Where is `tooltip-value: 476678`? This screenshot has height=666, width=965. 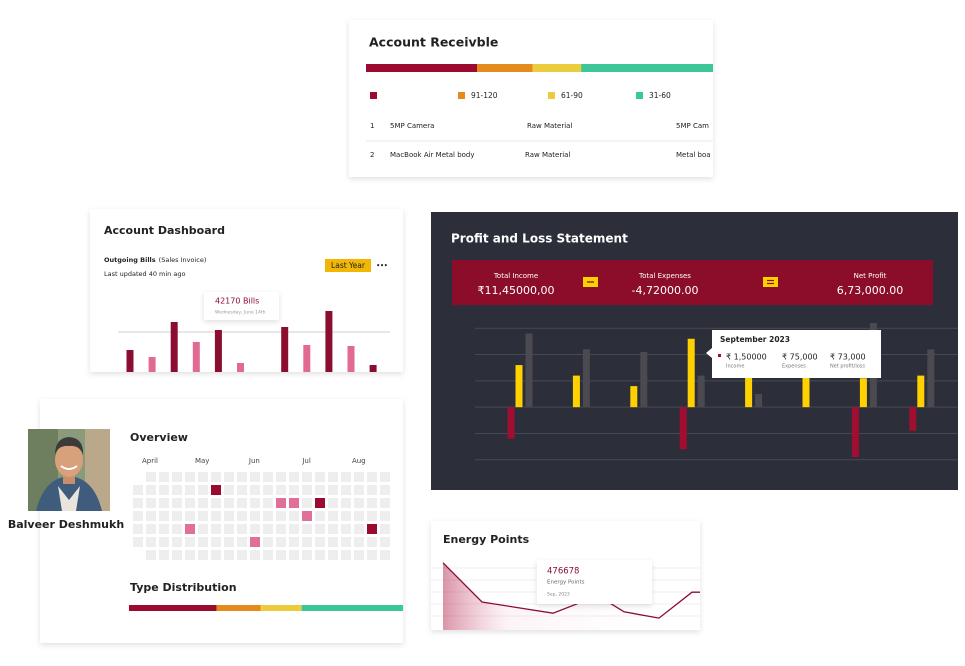
tooltip-value: 476678 is located at coordinates (563, 572).